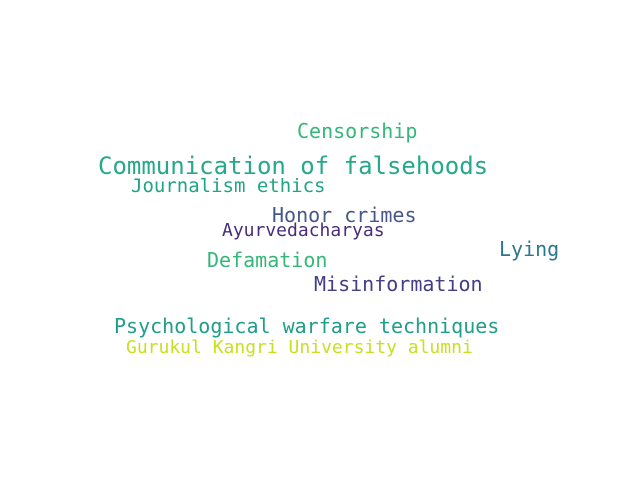 The image size is (640, 480). Describe the element at coordinates (344, 215) in the screenshot. I see `word-honor-crimes: Honor crimes` at that location.